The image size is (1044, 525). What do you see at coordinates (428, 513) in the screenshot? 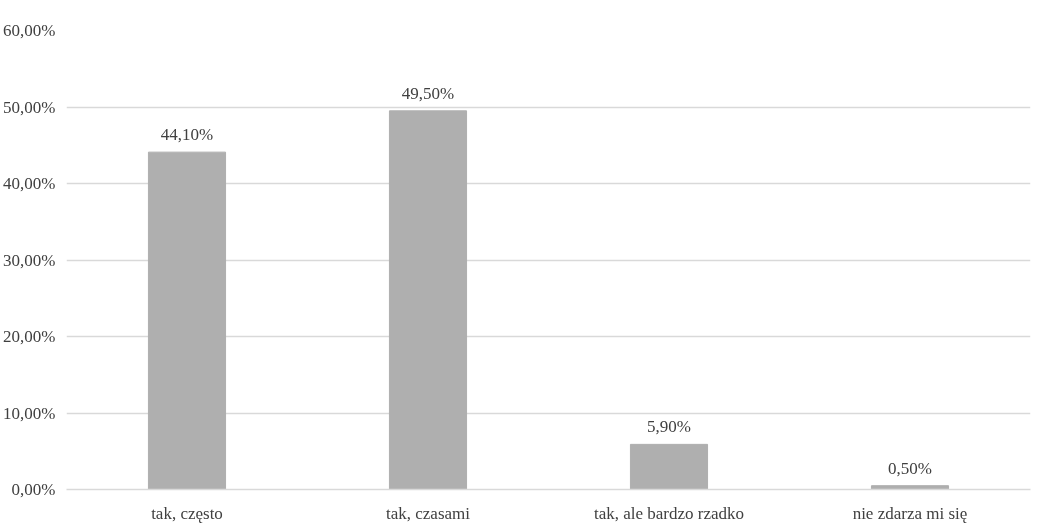
I see `x-tick-label: tak, czasami` at bounding box center [428, 513].